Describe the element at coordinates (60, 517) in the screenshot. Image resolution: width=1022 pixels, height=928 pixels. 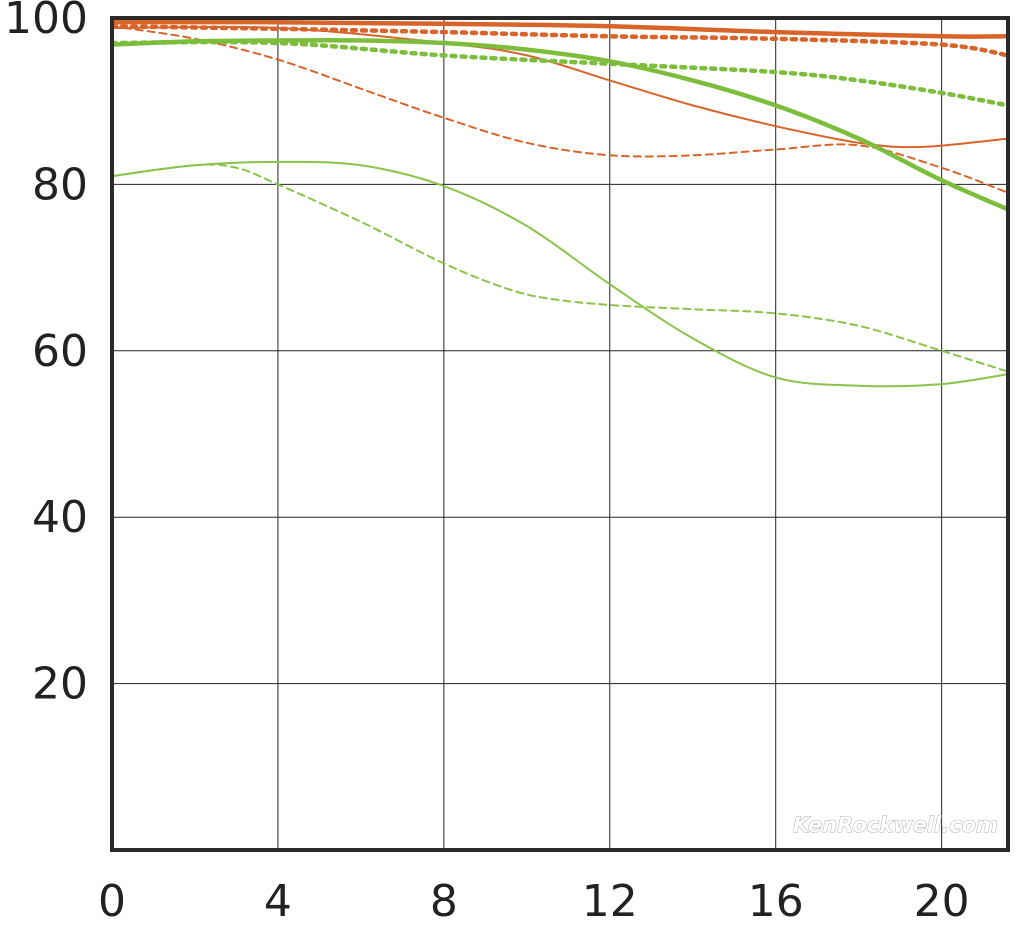
I see `y-tick-label: 40` at that location.